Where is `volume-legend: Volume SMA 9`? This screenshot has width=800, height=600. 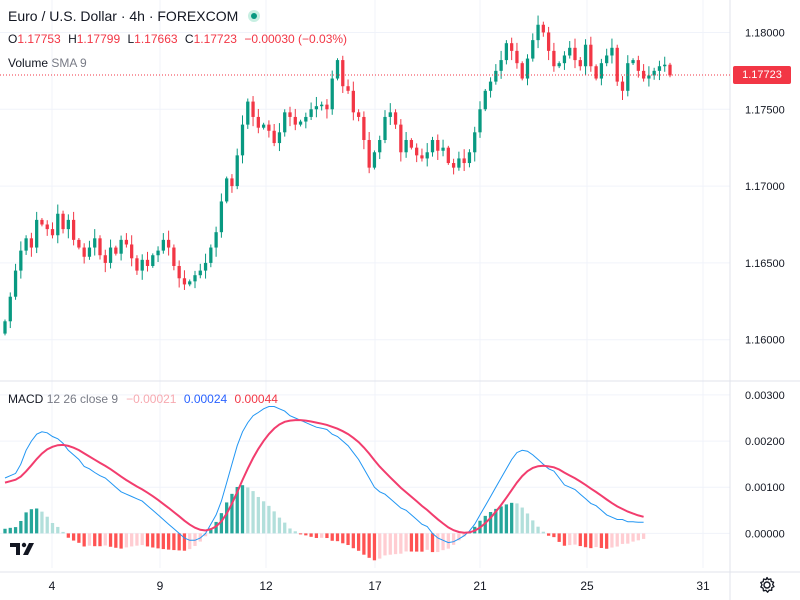
volume-legend: Volume SMA 9 is located at coordinates (47, 63).